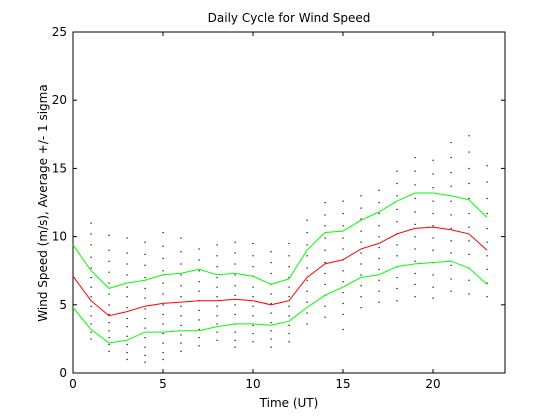 Image resolution: width=560 pixels, height=420 pixels. Describe the element at coordinates (43, 202) in the screenshot. I see `y-axis-label: Wind Speed (m/s), Average +/- 1 sigma` at that location.